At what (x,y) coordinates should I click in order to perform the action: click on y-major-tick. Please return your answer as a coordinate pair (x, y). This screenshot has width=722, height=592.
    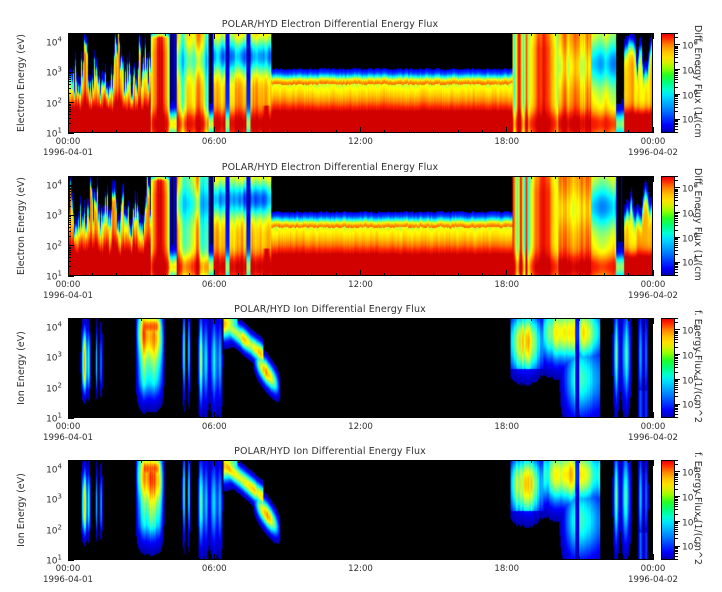
    Looking at the image, I should click on (71, 469).